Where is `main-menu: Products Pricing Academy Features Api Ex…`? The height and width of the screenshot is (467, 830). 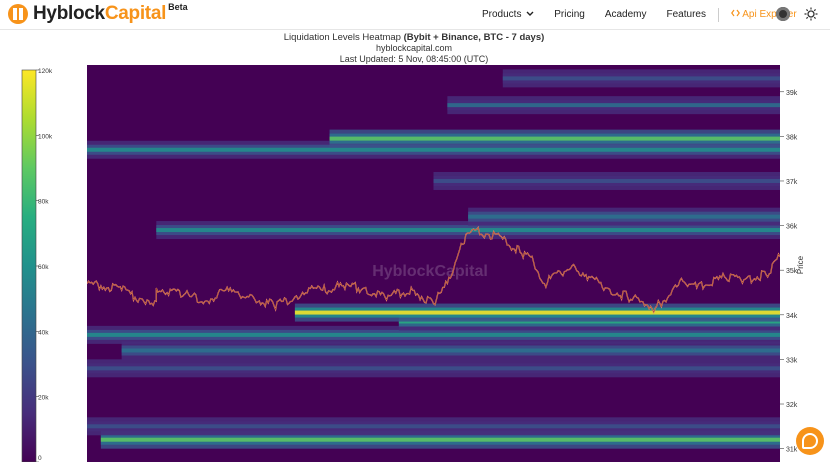 main-menu: Products Pricing Academy Features Api Ex… is located at coordinates (639, 14).